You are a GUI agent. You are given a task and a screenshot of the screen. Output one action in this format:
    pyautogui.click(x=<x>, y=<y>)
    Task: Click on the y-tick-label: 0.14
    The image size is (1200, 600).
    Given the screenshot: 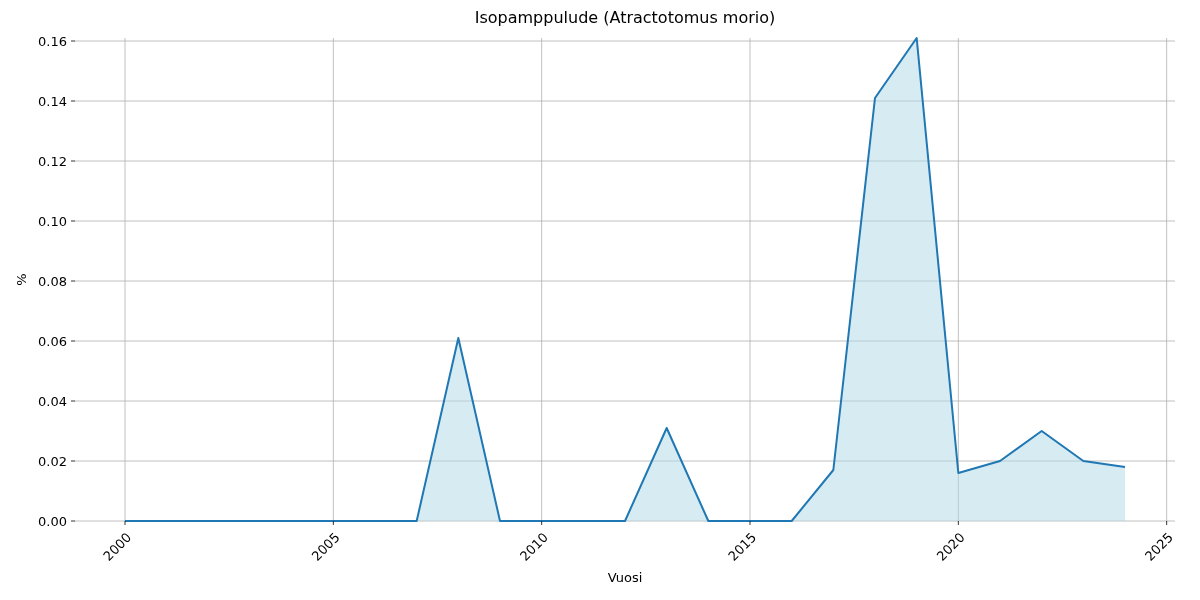 What is the action you would take?
    pyautogui.click(x=52, y=101)
    